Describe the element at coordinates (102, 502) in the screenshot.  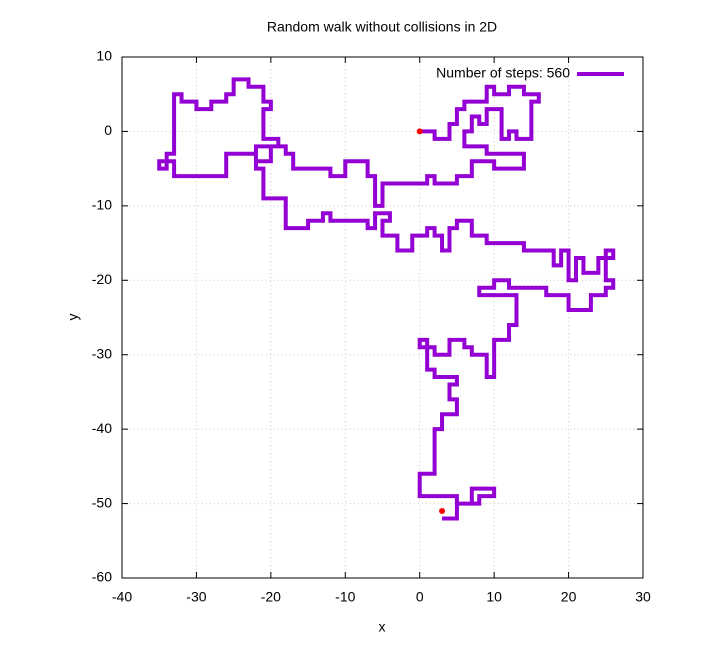
I see `y-tick-label: -50` at that location.